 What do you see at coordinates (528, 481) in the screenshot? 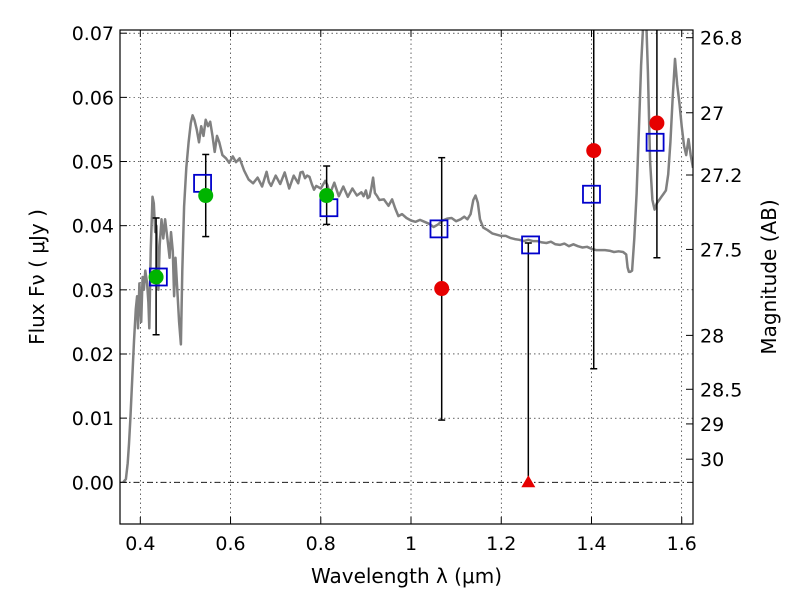
I see `upper-limit-triangle` at bounding box center [528, 481].